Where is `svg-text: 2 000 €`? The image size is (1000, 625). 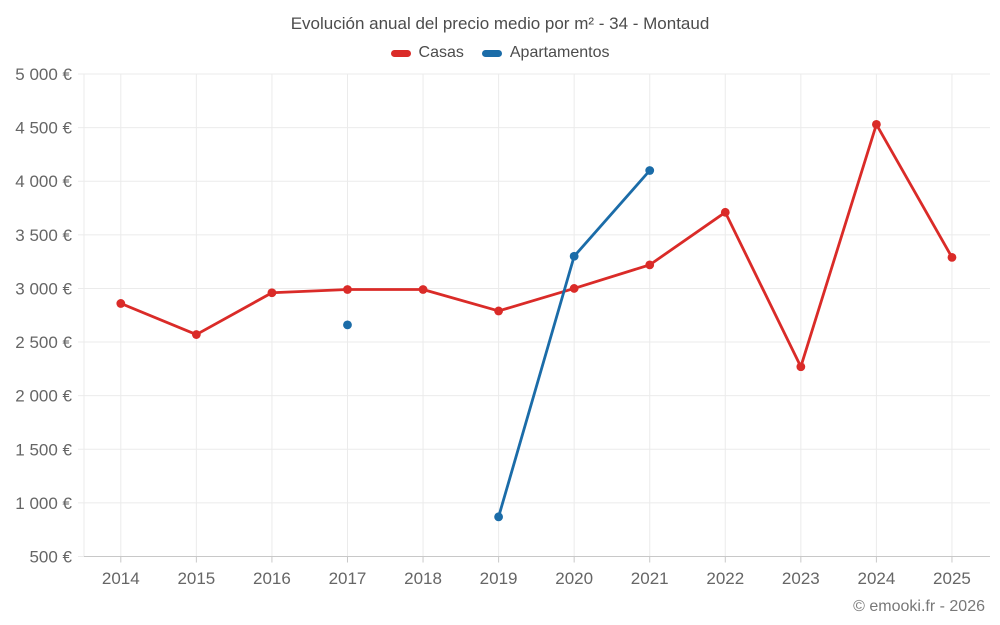
svg-text: 2 000 € is located at coordinates (43, 396).